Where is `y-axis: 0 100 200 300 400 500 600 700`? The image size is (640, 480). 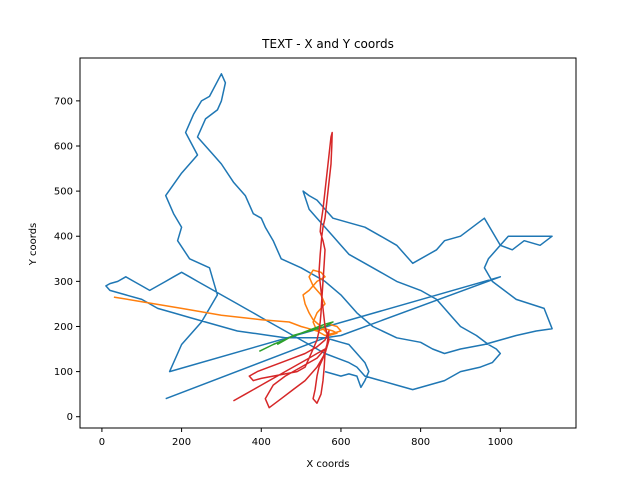 y-axis: 0 100 200 300 400 500 600 700 is located at coordinates (67, 259).